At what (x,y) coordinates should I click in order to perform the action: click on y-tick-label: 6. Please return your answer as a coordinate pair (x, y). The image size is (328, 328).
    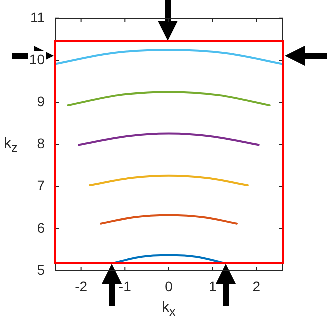
    Looking at the image, I should click on (41, 228).